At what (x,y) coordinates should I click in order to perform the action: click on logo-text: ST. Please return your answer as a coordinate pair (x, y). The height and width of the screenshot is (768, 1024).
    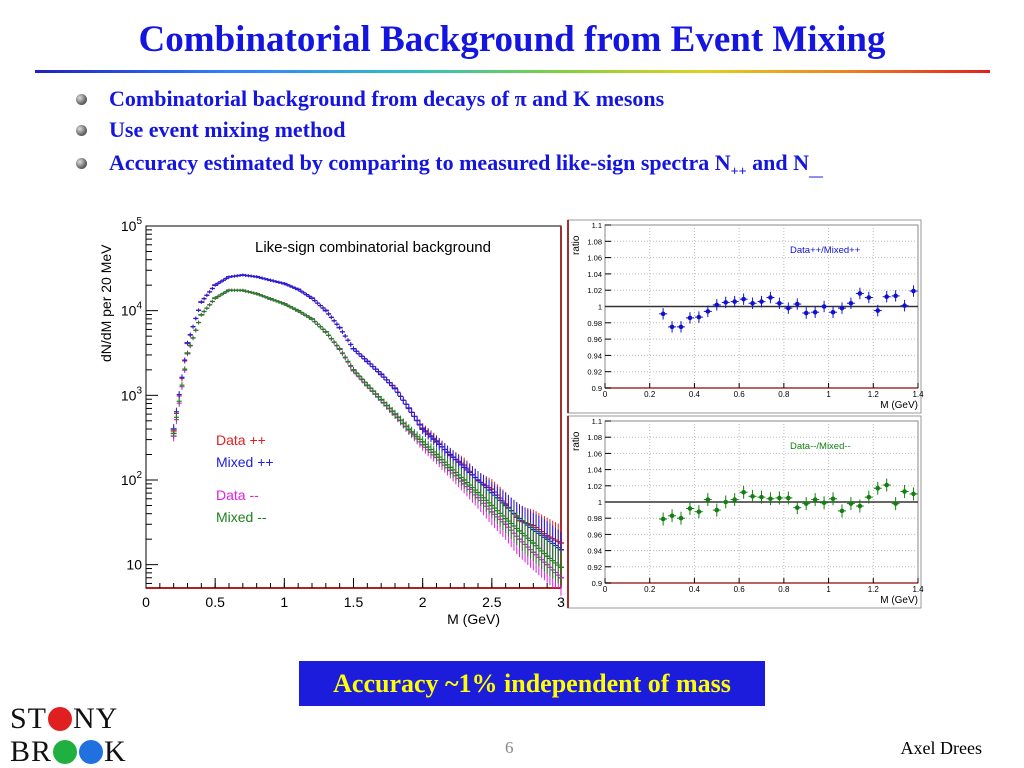
    Looking at the image, I should click on (29, 718).